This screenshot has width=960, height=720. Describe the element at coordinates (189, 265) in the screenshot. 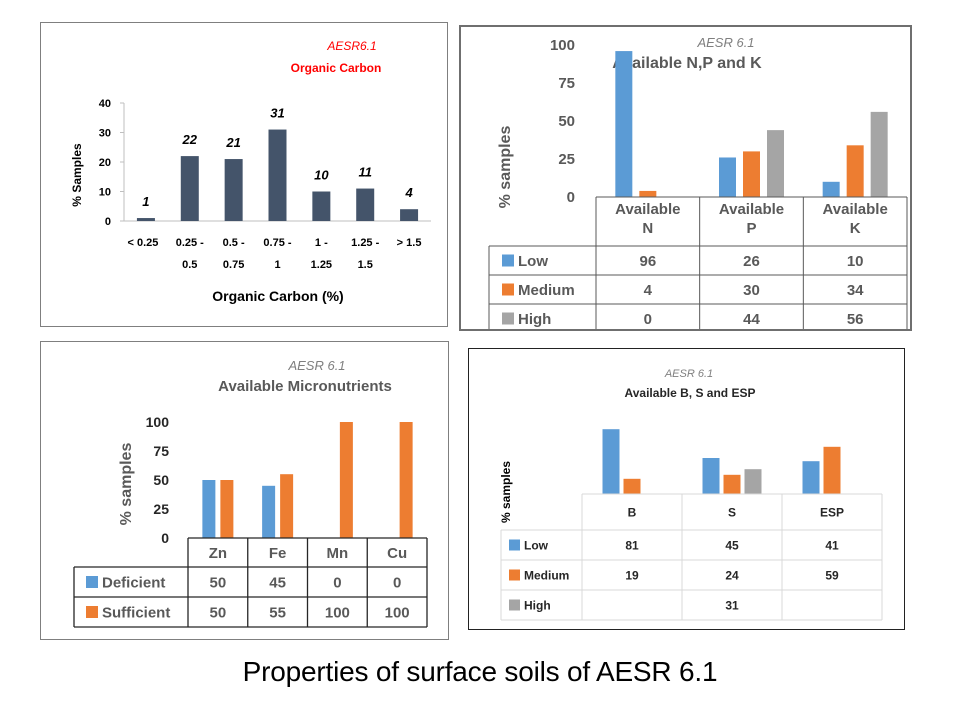

I see `x-tick-label: 0.5` at that location.